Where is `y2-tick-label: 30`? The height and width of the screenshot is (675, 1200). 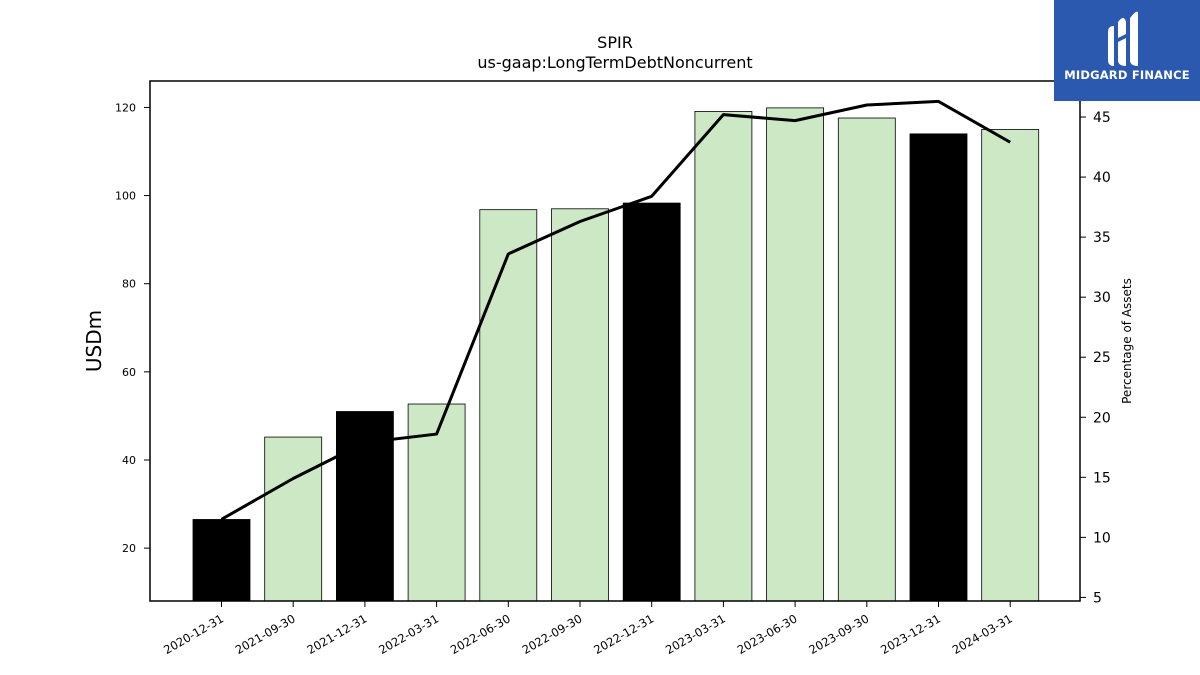
y2-tick-label: 30 is located at coordinates (1102, 298).